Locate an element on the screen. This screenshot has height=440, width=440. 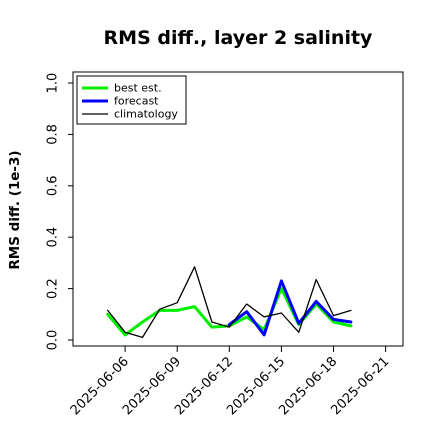
y-tick-label: 0.6 is located at coordinates (53, 185).